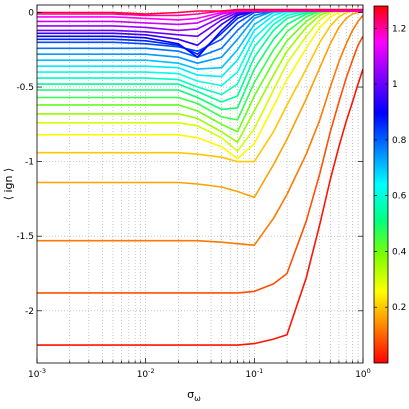 This screenshot has width=409, height=409. I want to click on y-axis-label: ⟨ ign ⟩, so click(8, 184).